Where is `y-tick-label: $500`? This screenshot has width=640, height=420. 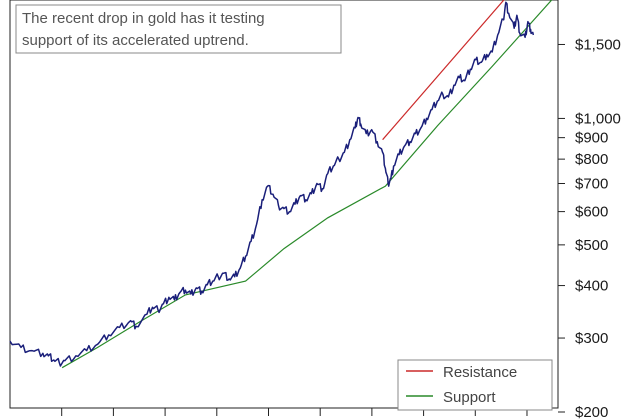 y-tick-label: $500 is located at coordinates (591, 245).